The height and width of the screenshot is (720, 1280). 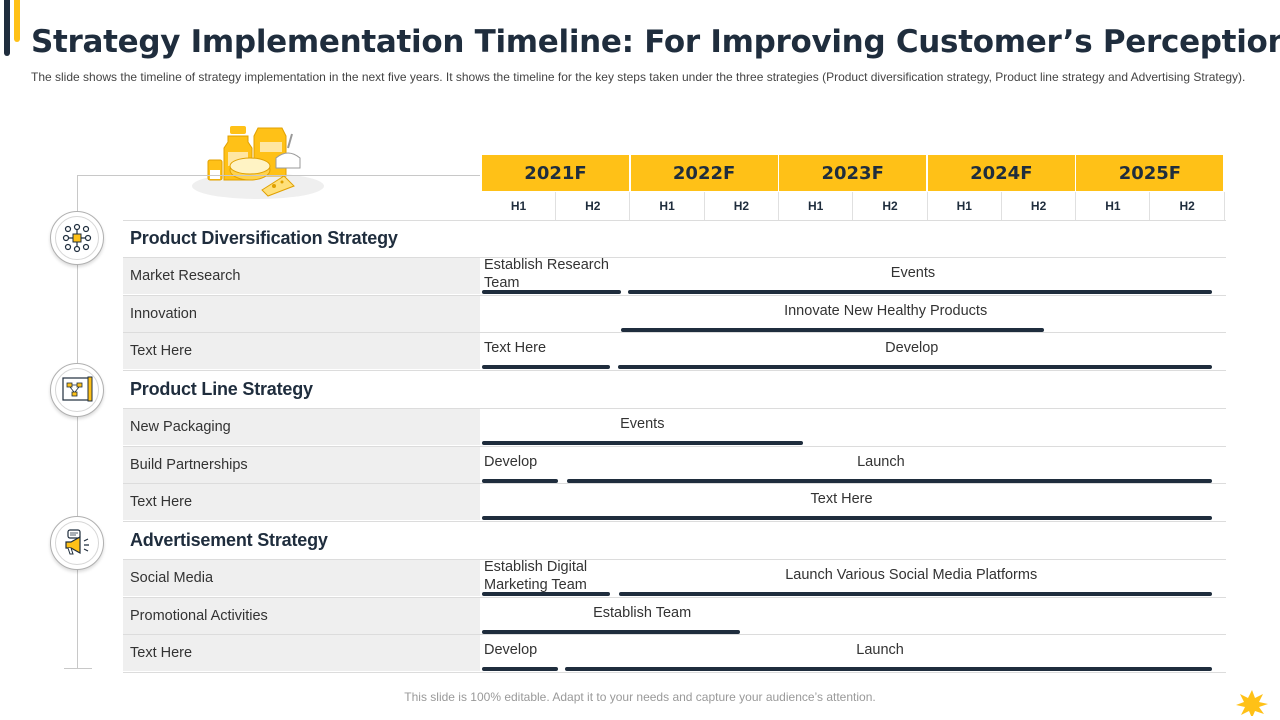 I want to click on bowl-shape, so click(x=288, y=160).